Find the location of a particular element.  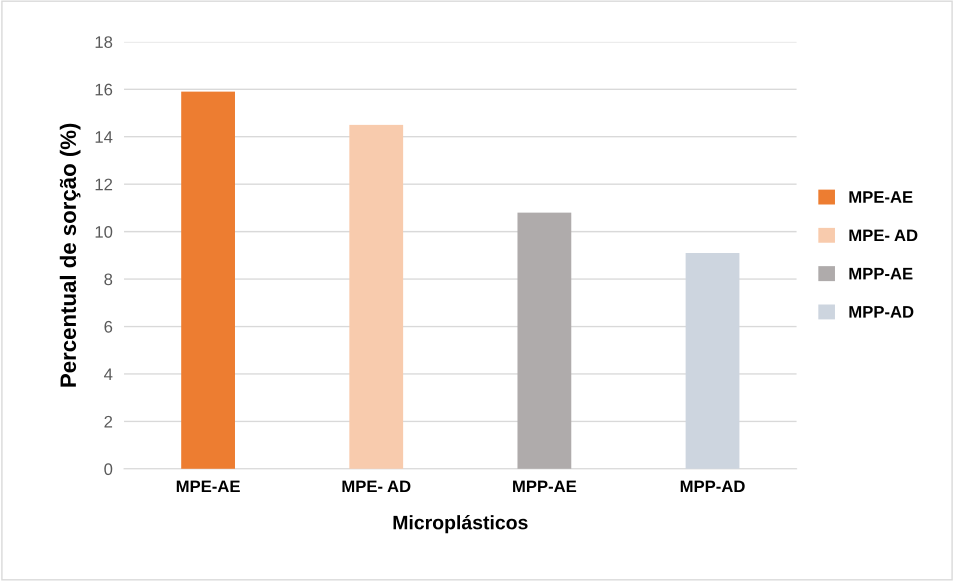

x-tick-label: MPP-AD is located at coordinates (712, 486).